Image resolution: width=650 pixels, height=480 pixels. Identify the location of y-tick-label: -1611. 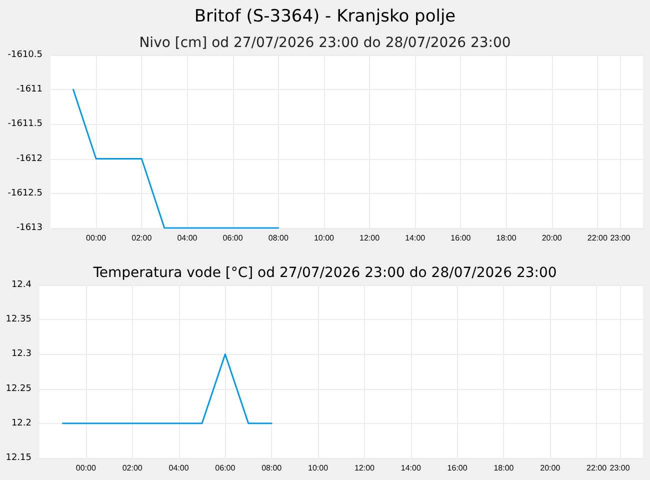
(29, 89).